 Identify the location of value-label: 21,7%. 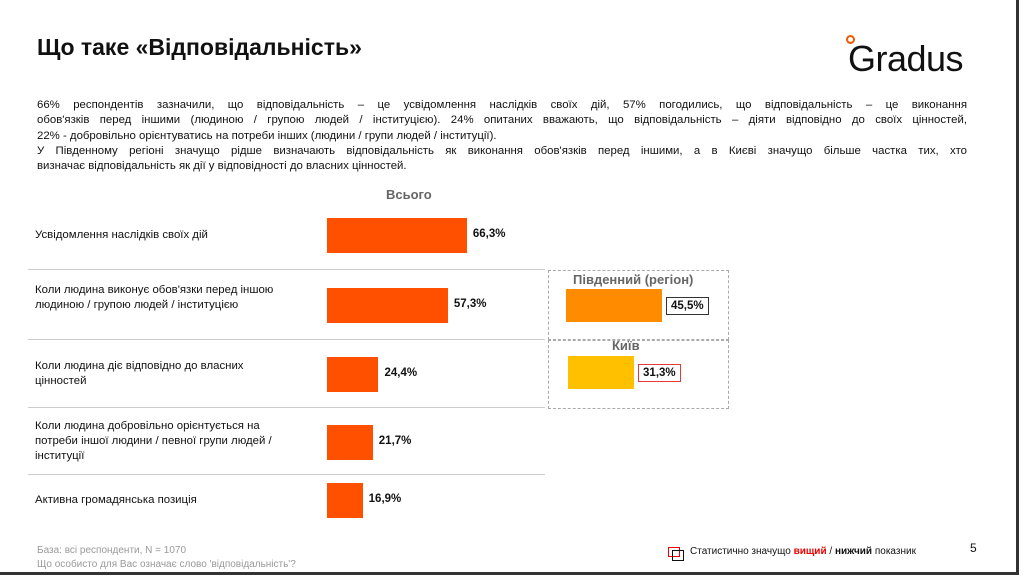
(395, 440).